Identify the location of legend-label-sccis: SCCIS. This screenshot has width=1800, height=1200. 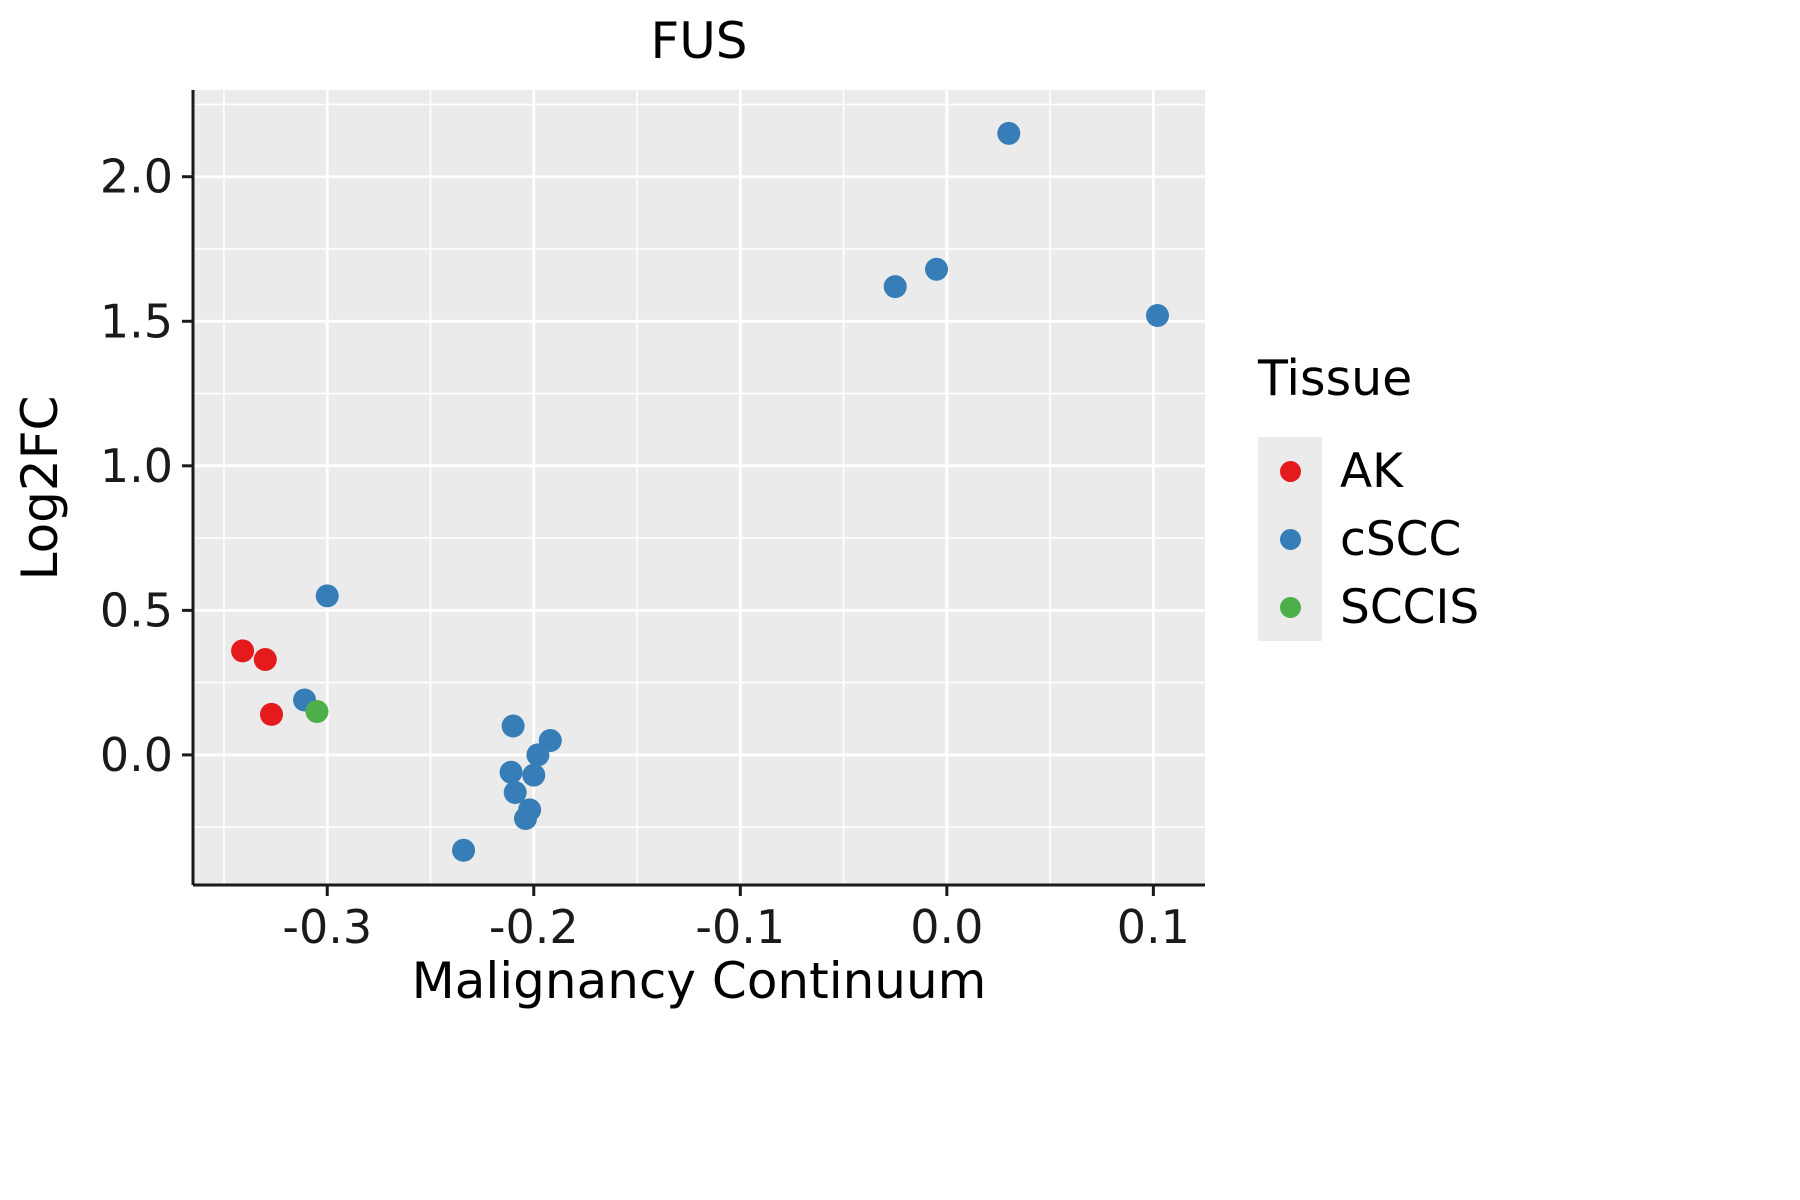
(1410, 607).